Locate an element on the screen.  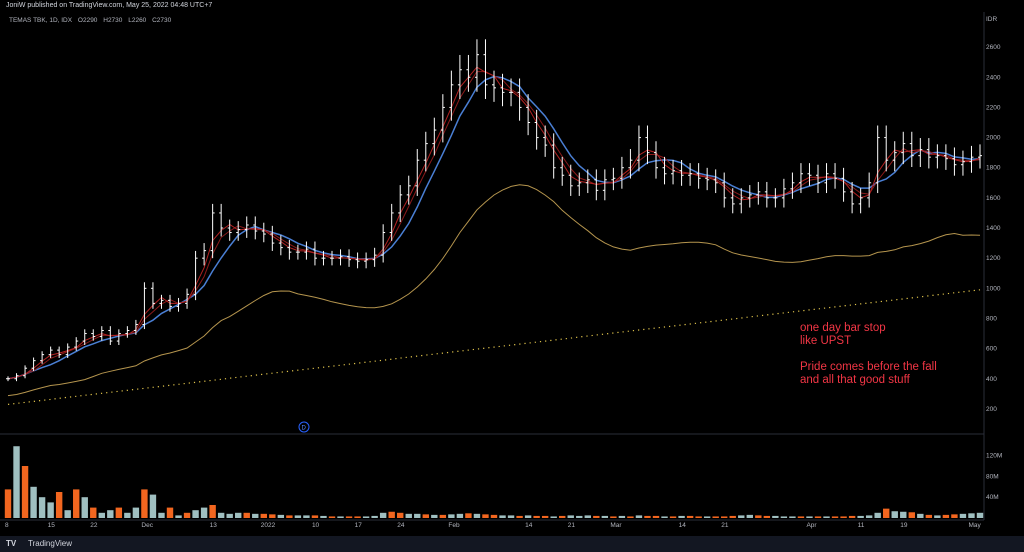
x-tick-label: 15 is located at coordinates (52, 525).